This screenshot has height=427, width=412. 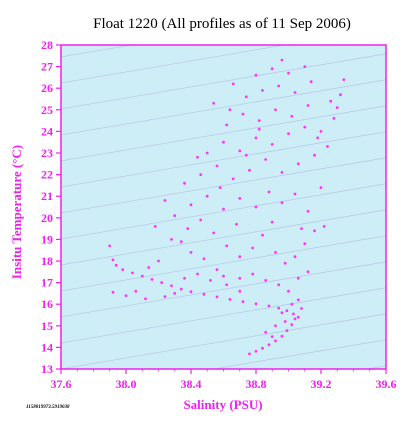 I want to click on y-tick-label: 25, so click(x=47, y=110).